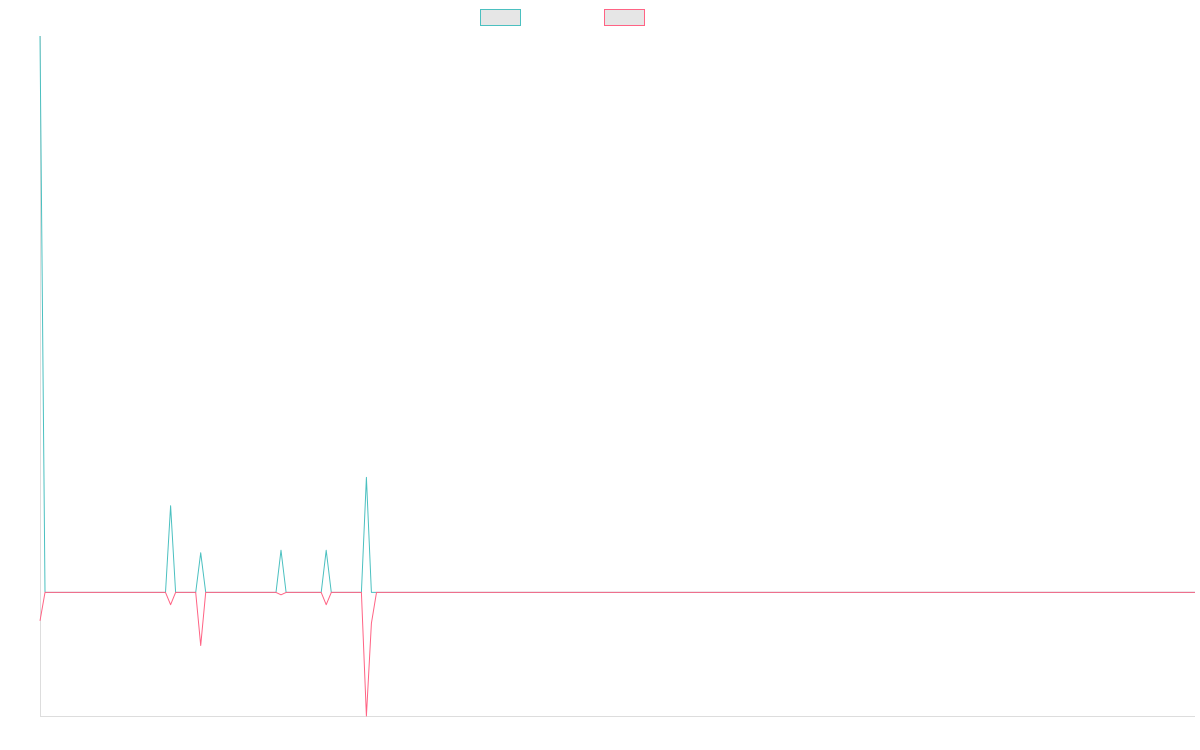  What do you see at coordinates (562, 17) in the screenshot?
I see `legend` at bounding box center [562, 17].